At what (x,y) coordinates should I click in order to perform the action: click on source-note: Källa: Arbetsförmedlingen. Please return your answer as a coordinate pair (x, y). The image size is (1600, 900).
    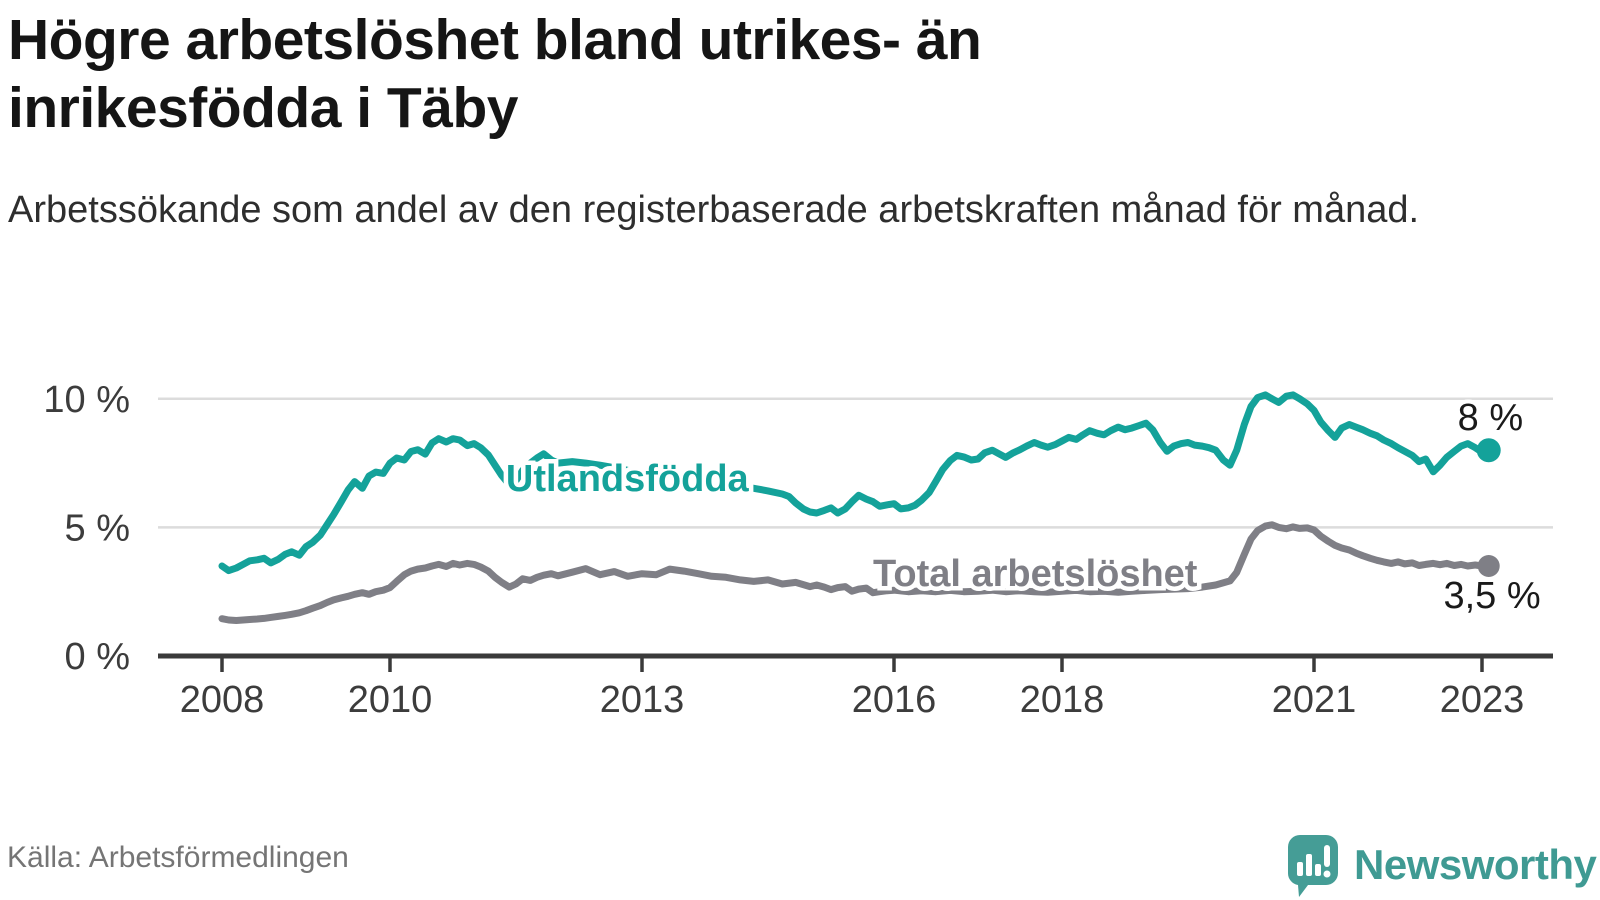
    Looking at the image, I should click on (178, 857).